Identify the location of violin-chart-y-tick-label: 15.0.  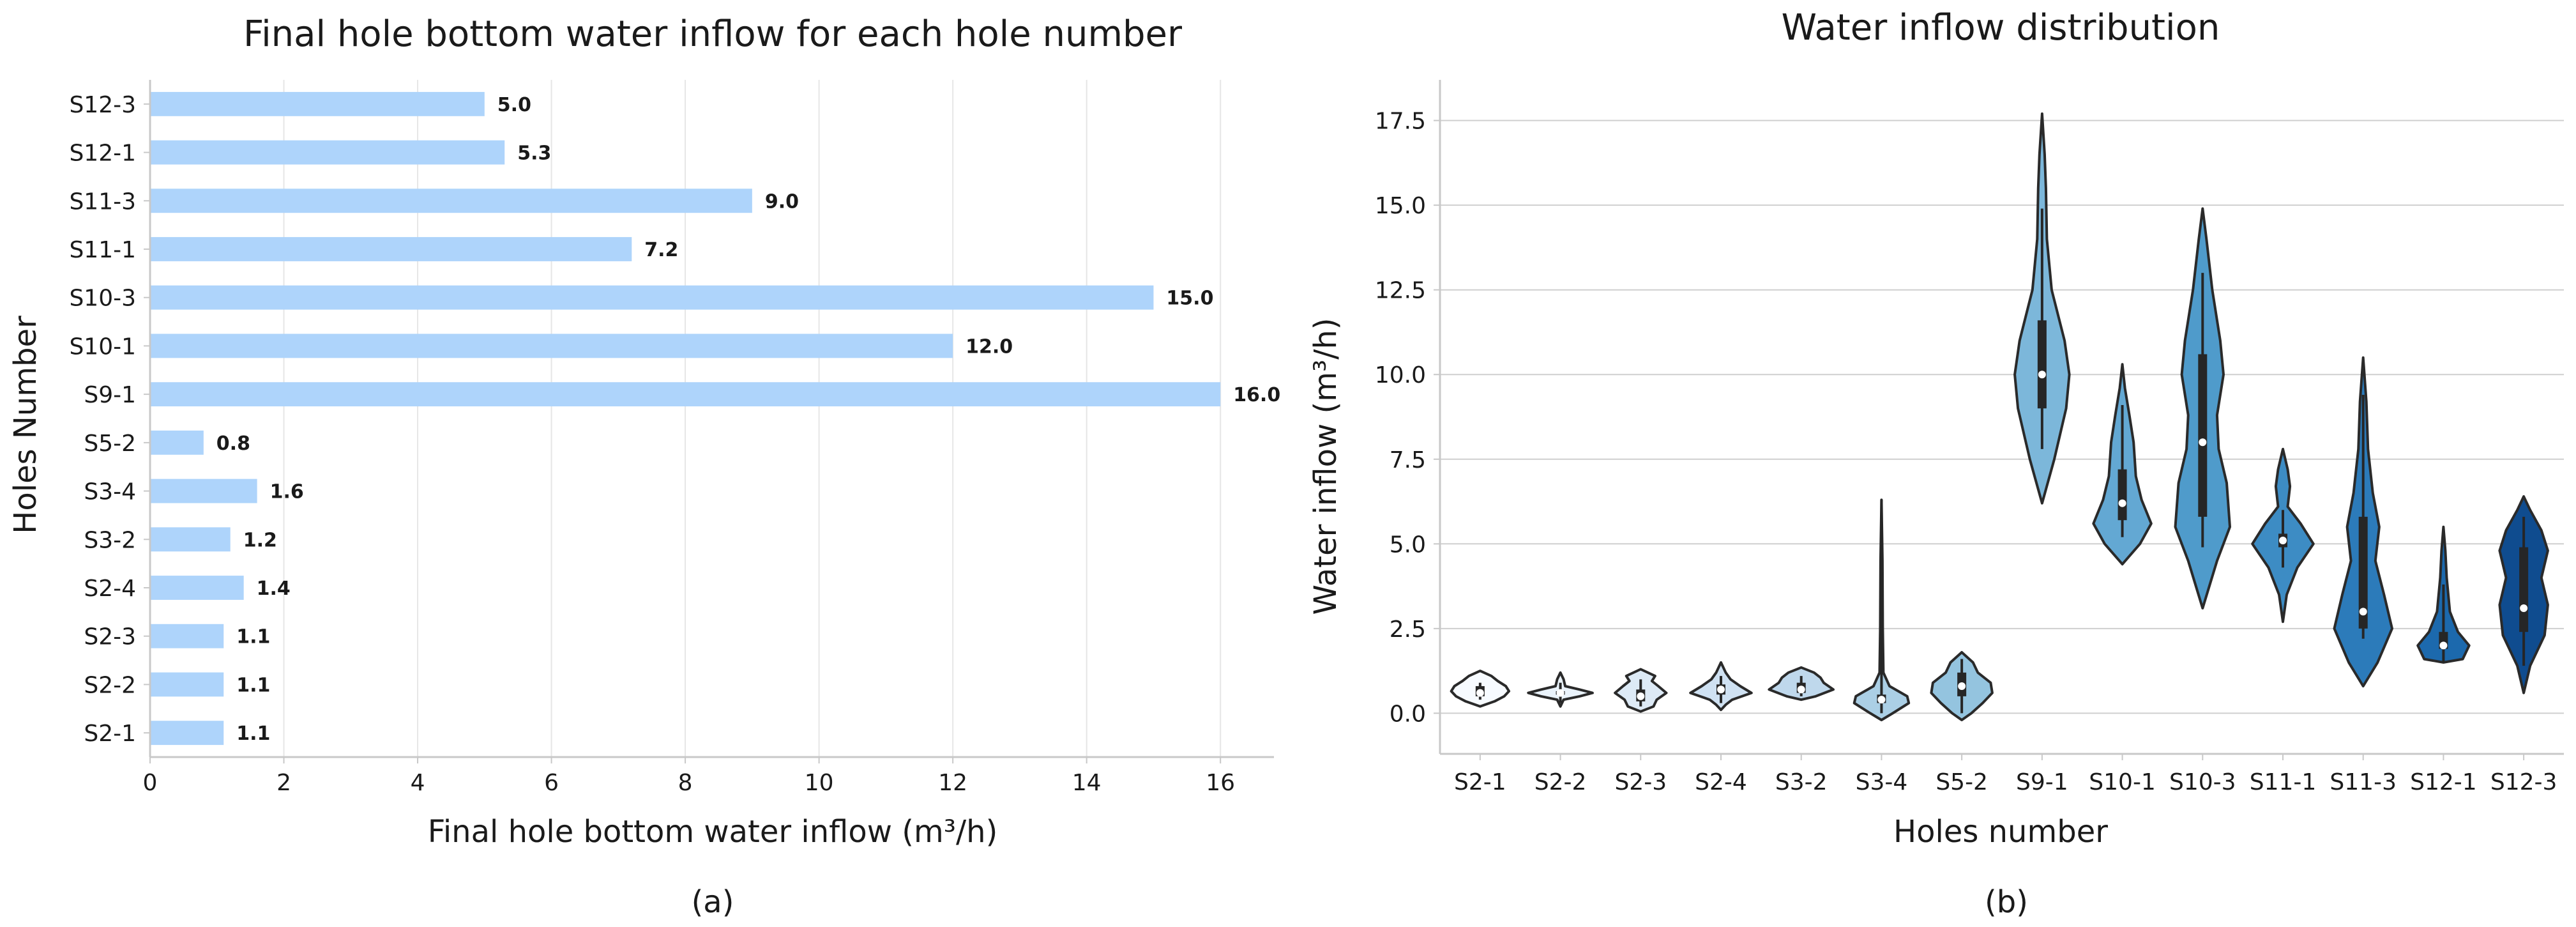
(1401, 206).